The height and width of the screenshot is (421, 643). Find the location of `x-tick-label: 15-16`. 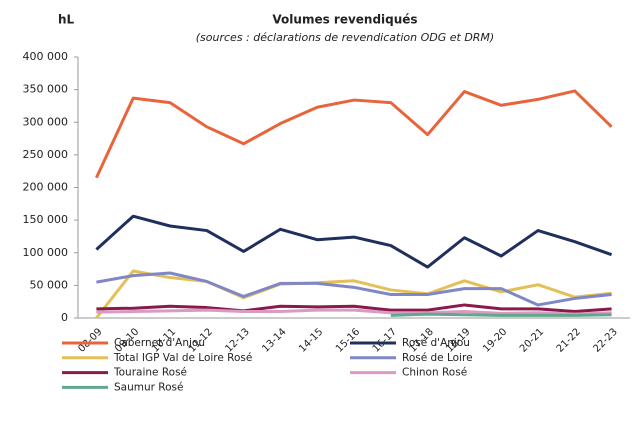

x-tick-label: 15-16 is located at coordinates (348, 340).